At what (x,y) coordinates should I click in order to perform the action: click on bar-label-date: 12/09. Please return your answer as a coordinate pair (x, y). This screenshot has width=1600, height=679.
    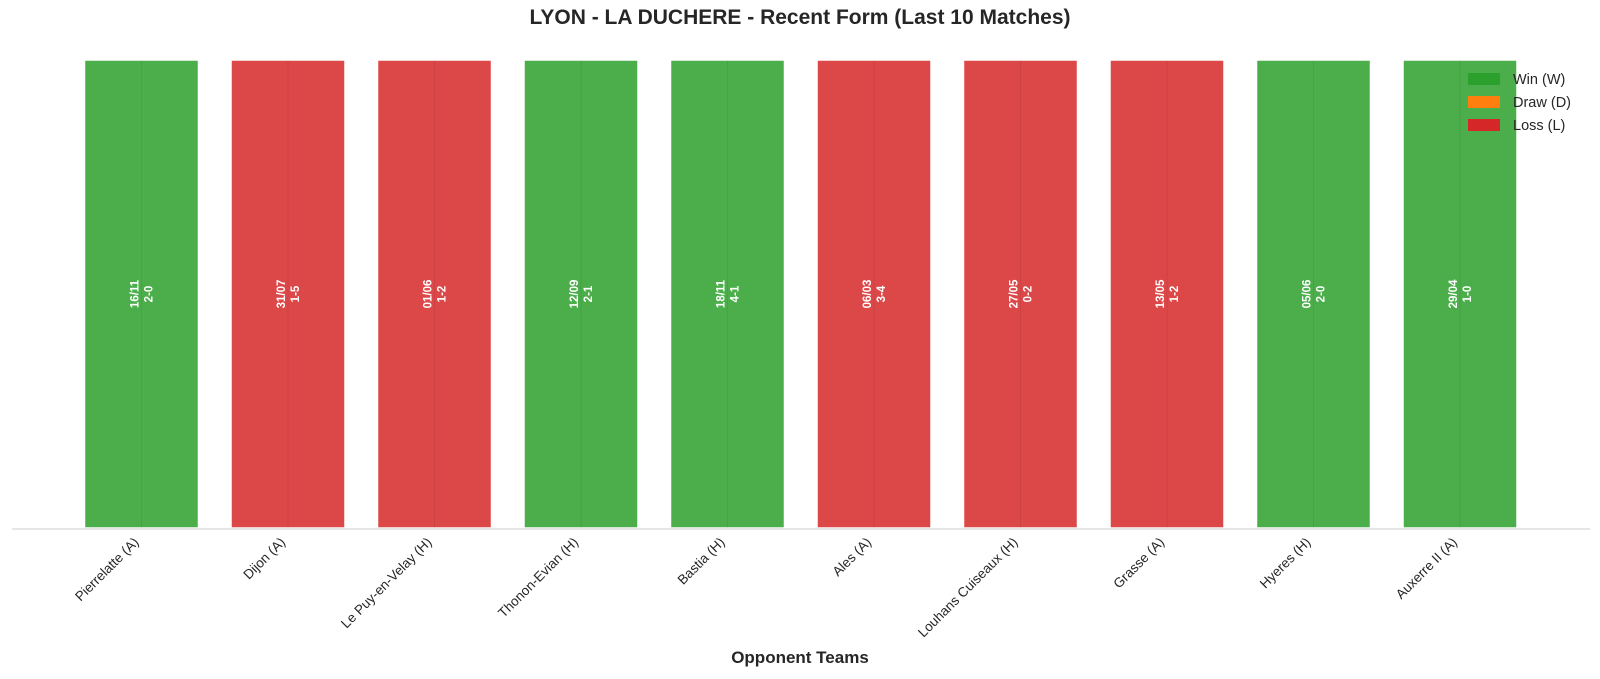
    Looking at the image, I should click on (575, 294).